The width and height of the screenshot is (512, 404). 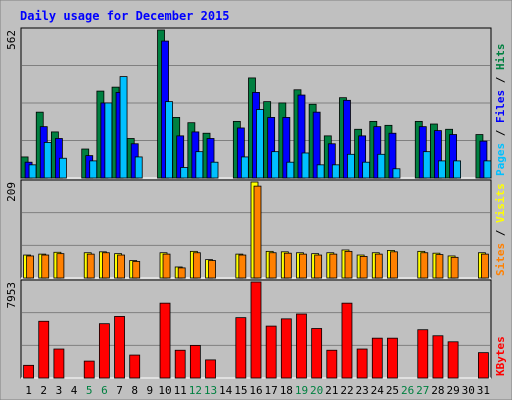 What do you see at coordinates (346, 390) in the screenshot?
I see `x-tick-label: 22` at bounding box center [346, 390].